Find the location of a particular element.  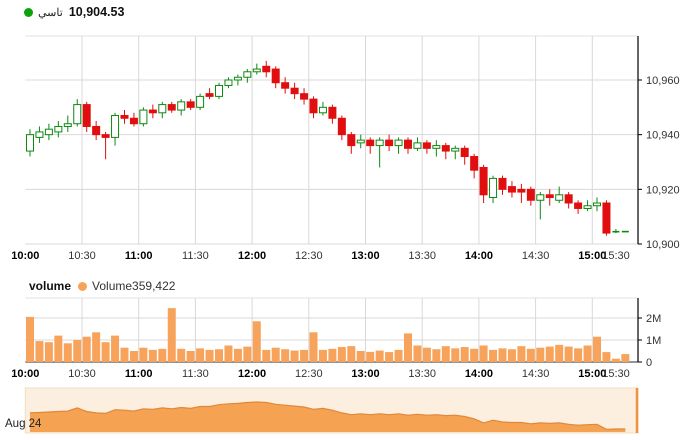

price-axis-tick-label: 10,960 is located at coordinates (663, 81).